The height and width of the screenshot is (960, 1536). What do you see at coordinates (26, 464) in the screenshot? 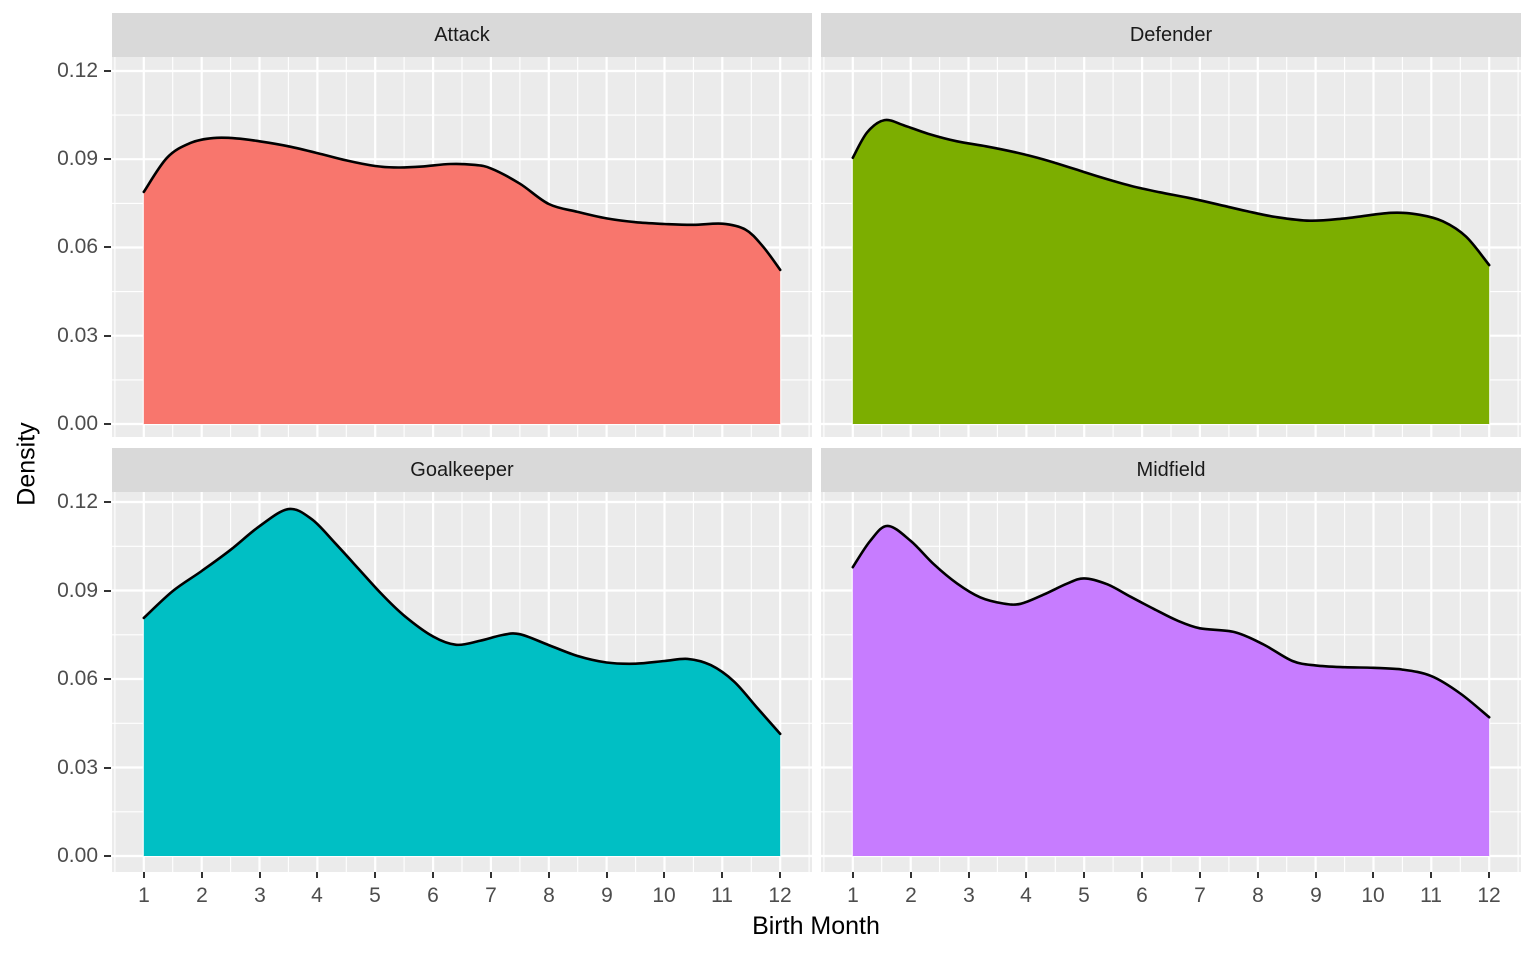
I see `y-axis-title: Density` at bounding box center [26, 464].